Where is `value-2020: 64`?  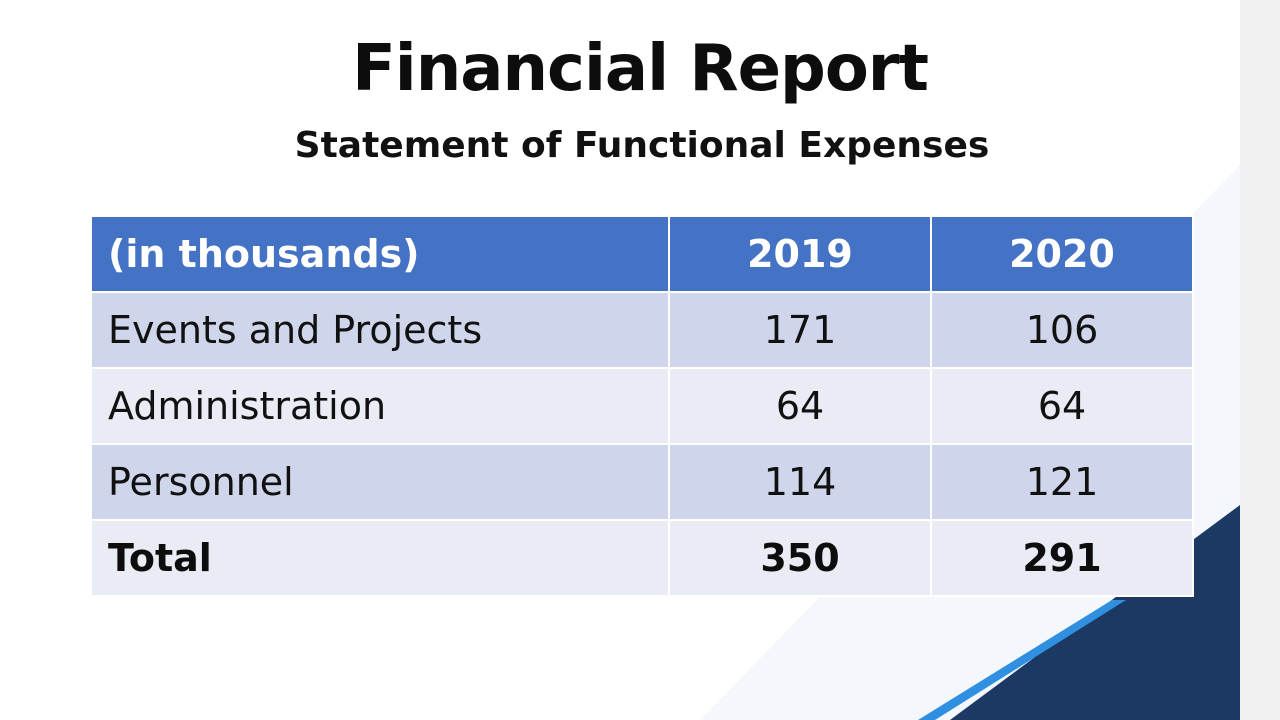 value-2020: 64 is located at coordinates (1062, 406).